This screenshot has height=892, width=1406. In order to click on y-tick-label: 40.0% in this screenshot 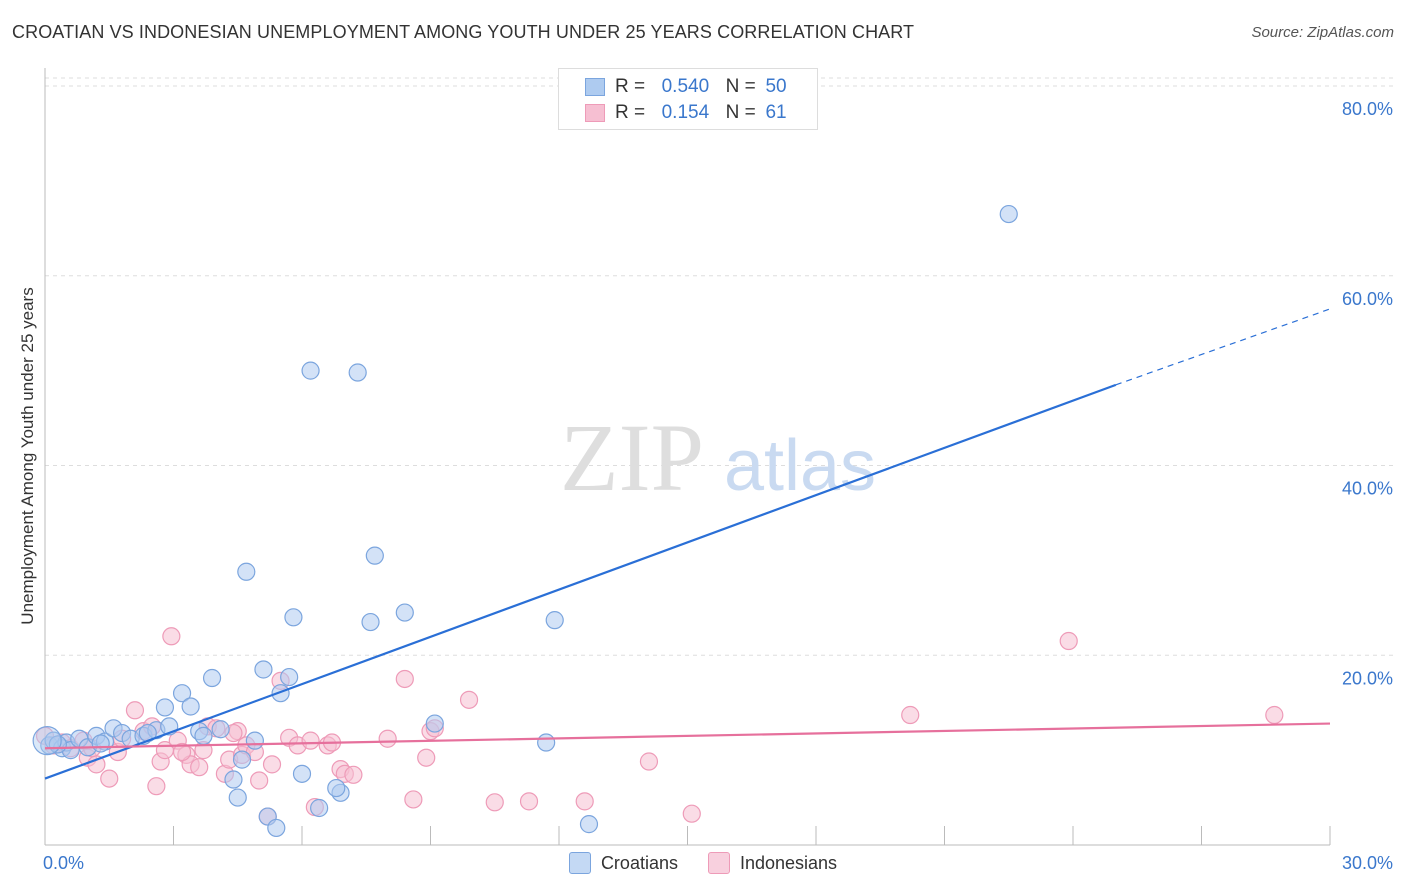, I will do `click(1367, 489)`.